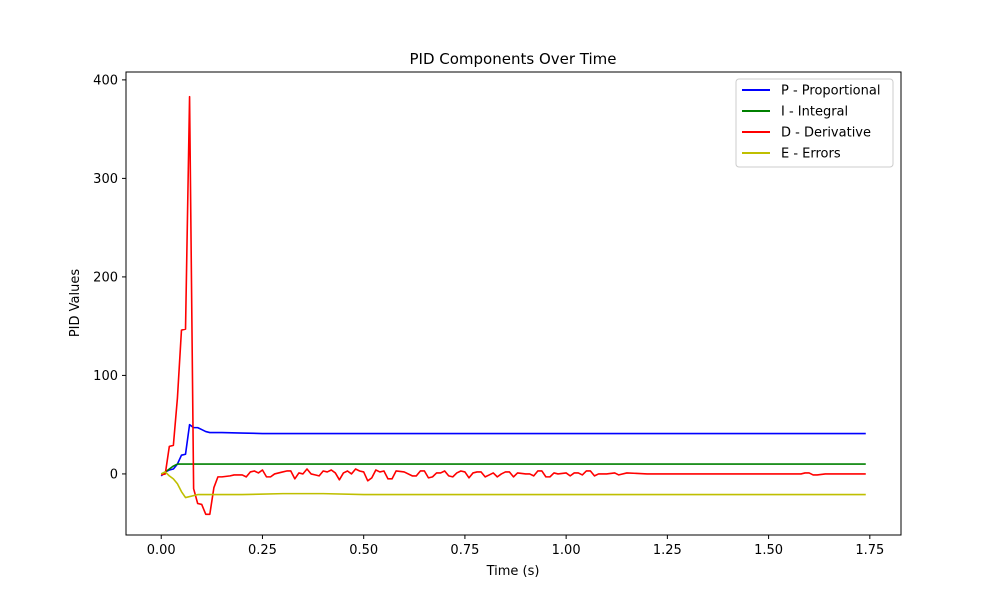 The height and width of the screenshot is (600, 1000). What do you see at coordinates (105, 80) in the screenshot?
I see `y-tick-label: 400` at bounding box center [105, 80].